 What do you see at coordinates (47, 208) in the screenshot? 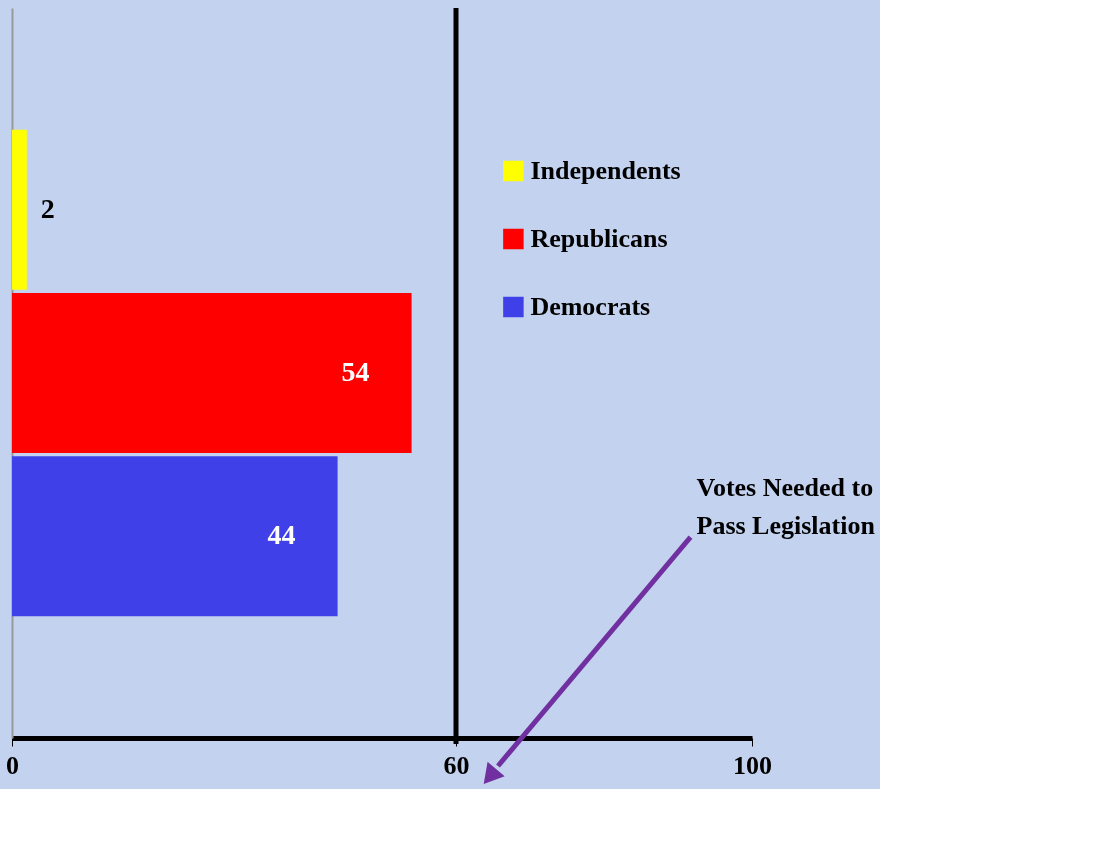
I see `data-label: 2` at bounding box center [47, 208].